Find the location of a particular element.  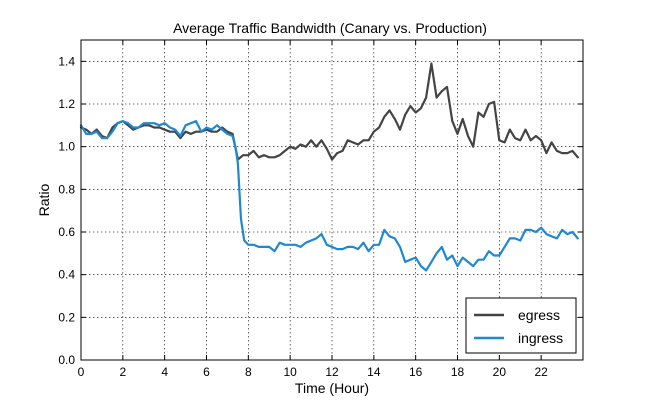

y-tick-label: 0.8 is located at coordinates (66, 189).